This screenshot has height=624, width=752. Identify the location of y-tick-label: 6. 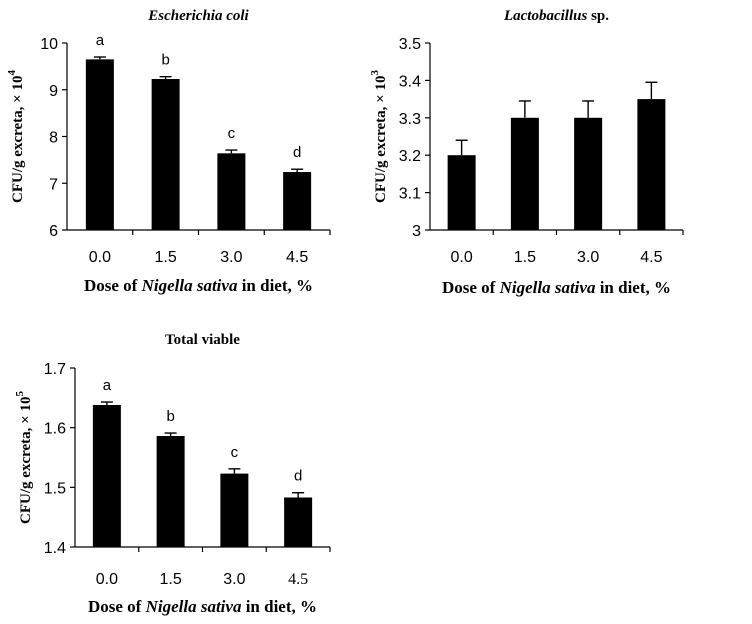
(53, 231).